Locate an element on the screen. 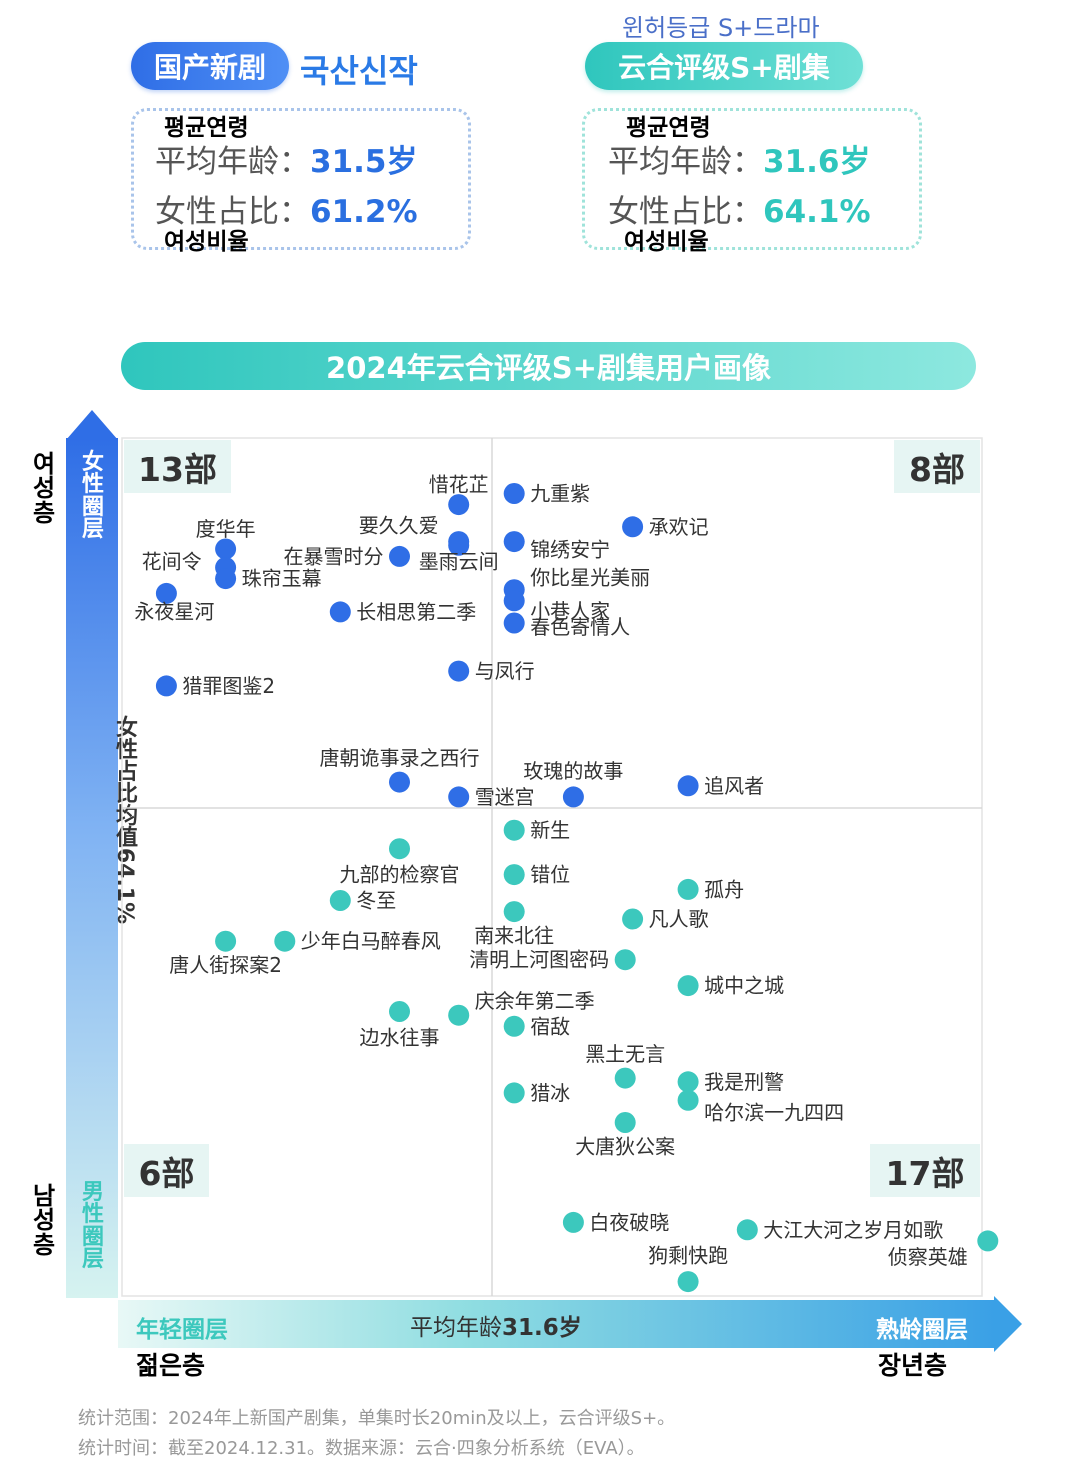  quadrant-count-bottom-left: 6部 is located at coordinates (166, 1170).